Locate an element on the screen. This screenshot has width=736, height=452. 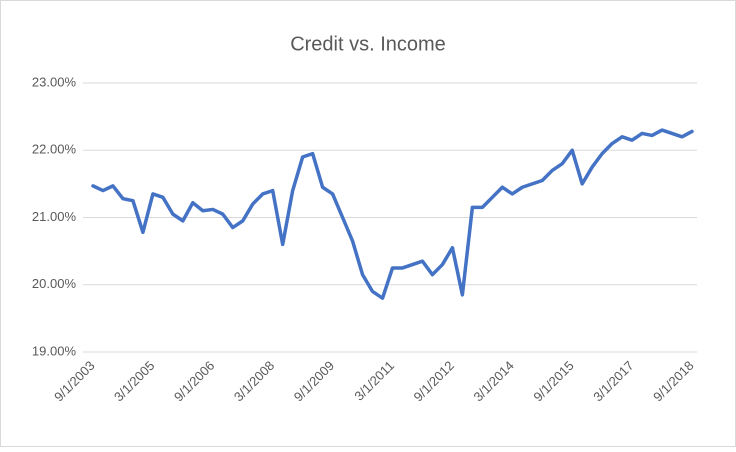
y-tick-label: 19.00% is located at coordinates (54, 350).